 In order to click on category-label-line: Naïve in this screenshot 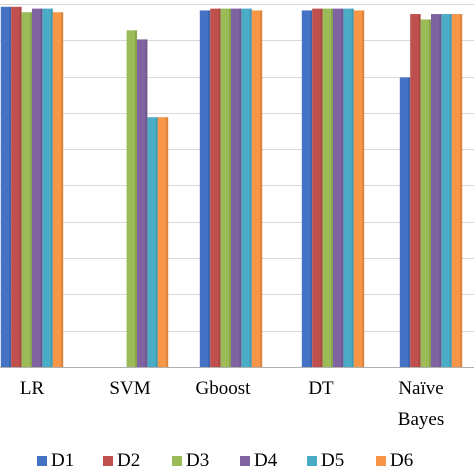, I will do `click(421, 388)`.